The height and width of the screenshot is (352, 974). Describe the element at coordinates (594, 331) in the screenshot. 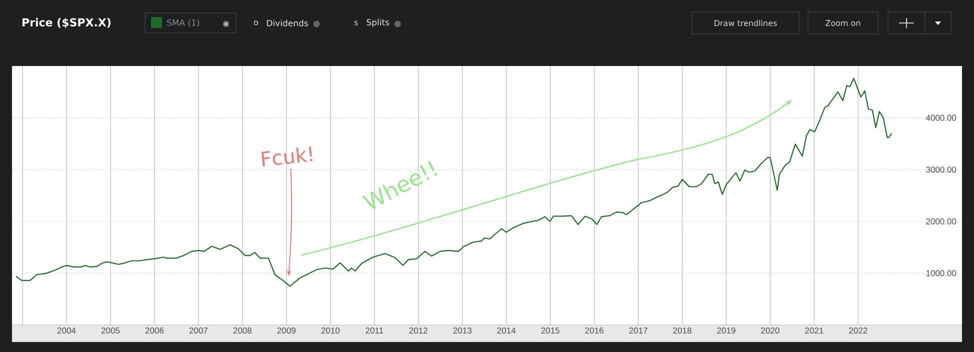

I see `x-tick-label: 2016` at that location.